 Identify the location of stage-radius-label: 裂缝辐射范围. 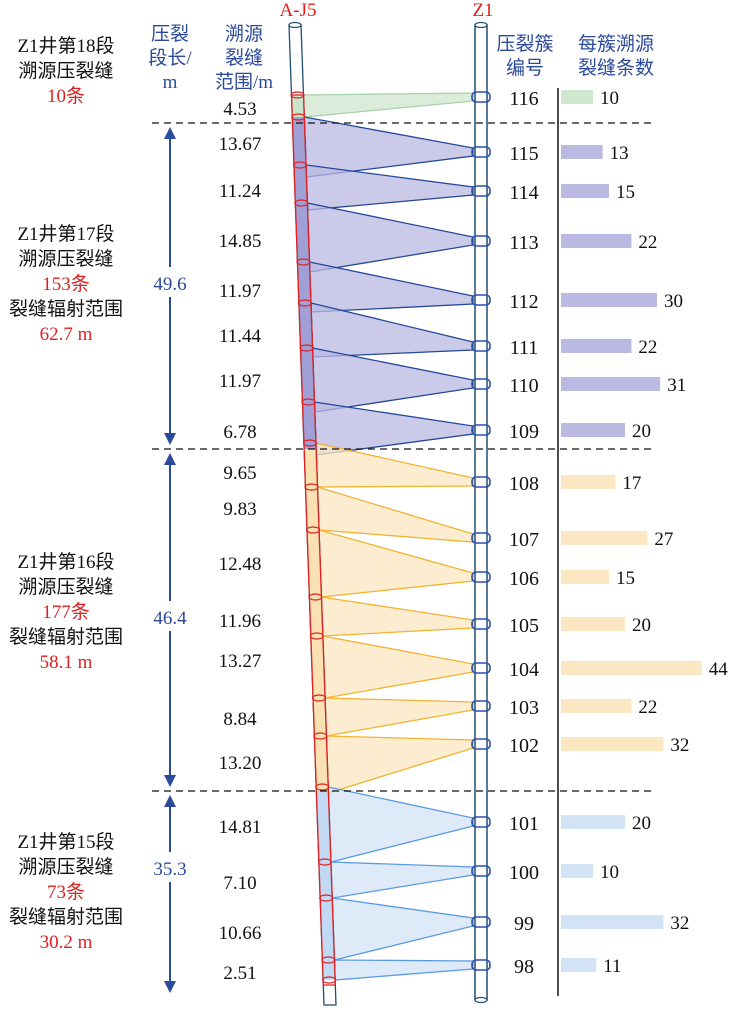
(66, 917).